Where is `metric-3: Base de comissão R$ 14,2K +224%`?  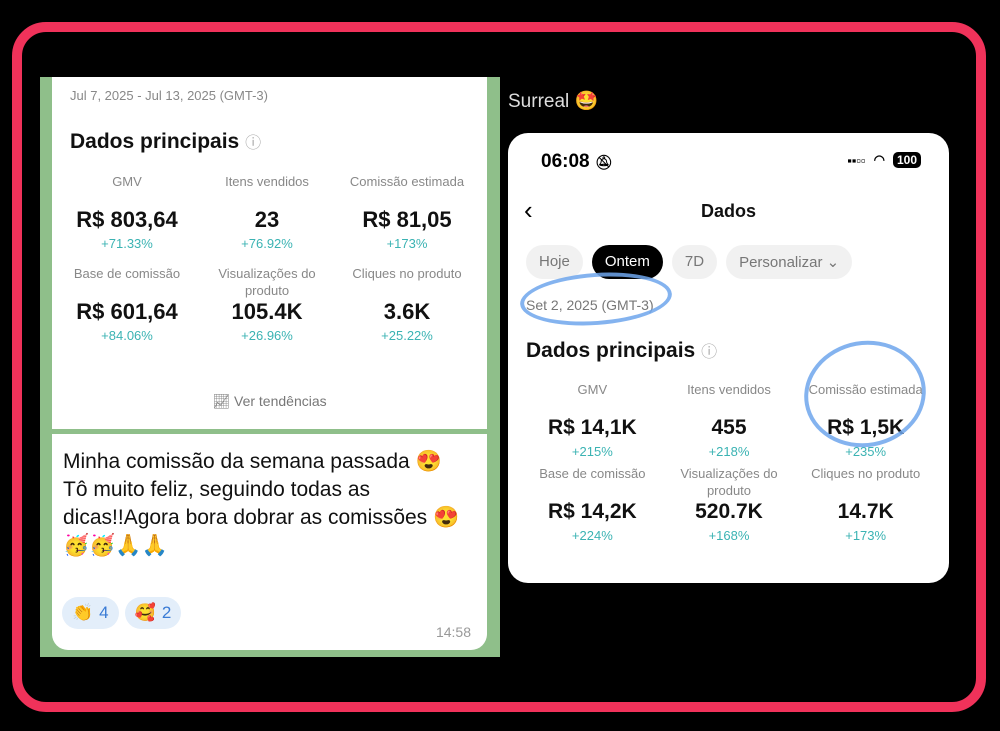
metric-3: Base de comissão R$ 14,2K +224% is located at coordinates (592, 504).